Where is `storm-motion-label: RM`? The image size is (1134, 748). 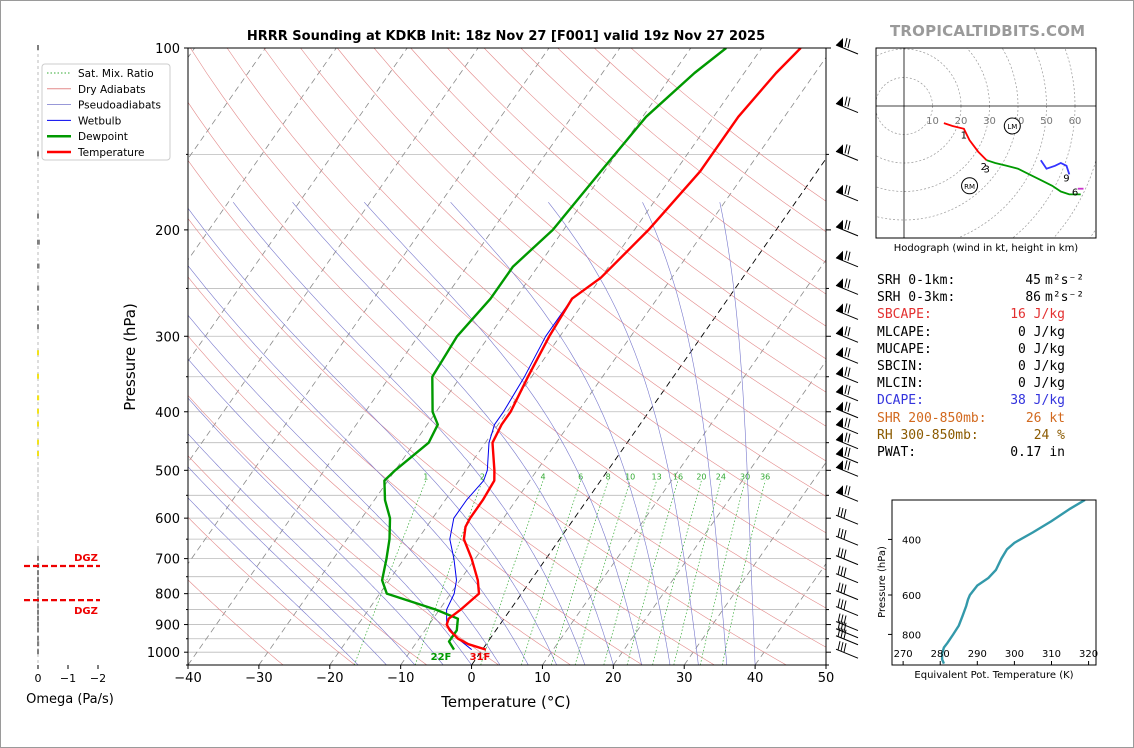
storm-motion-label: RM is located at coordinates (969, 187).